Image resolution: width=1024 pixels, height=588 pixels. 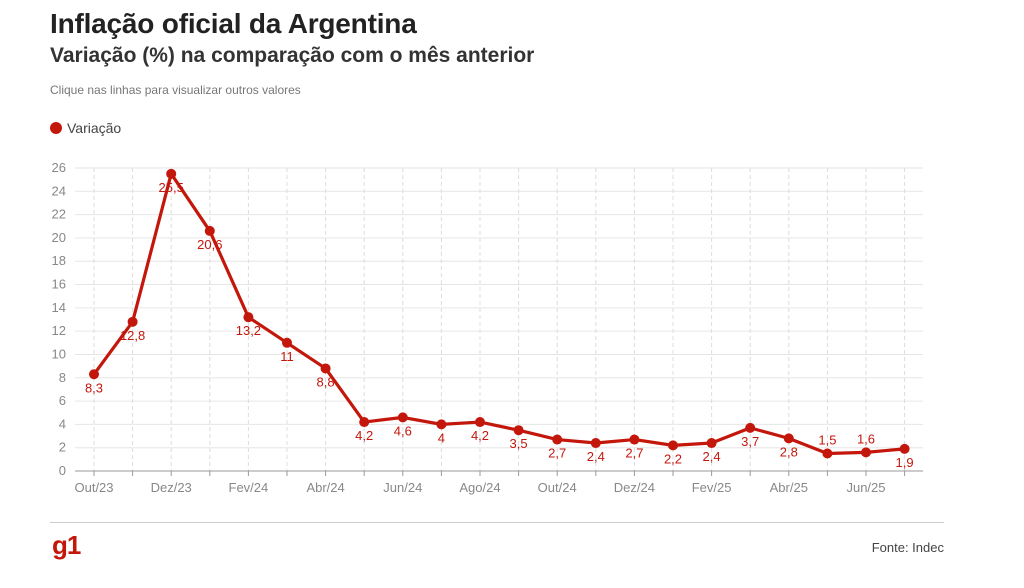 I want to click on data-label: 3,5, so click(x=519, y=443).